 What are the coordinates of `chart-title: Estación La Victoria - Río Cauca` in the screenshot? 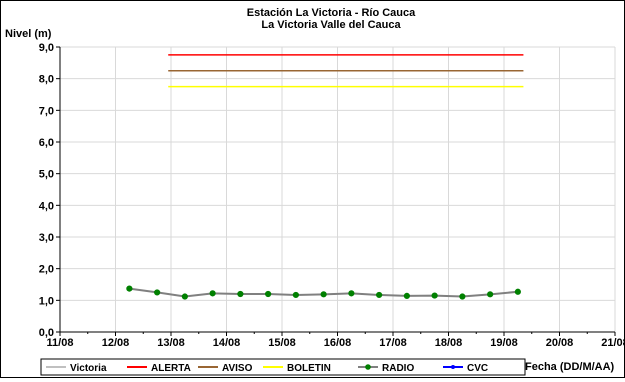 It's located at (331, 13).